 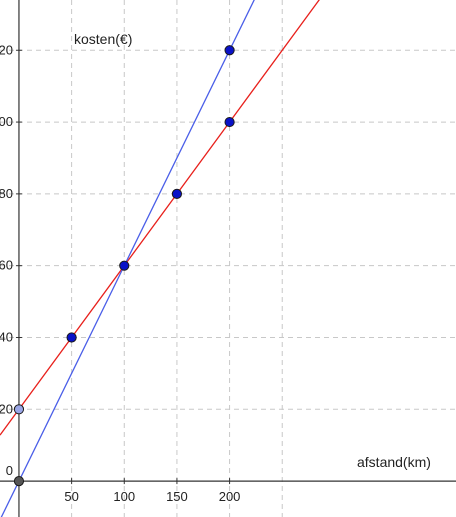 What do you see at coordinates (230, 496) in the screenshot?
I see `x-tick-label: 200` at bounding box center [230, 496].